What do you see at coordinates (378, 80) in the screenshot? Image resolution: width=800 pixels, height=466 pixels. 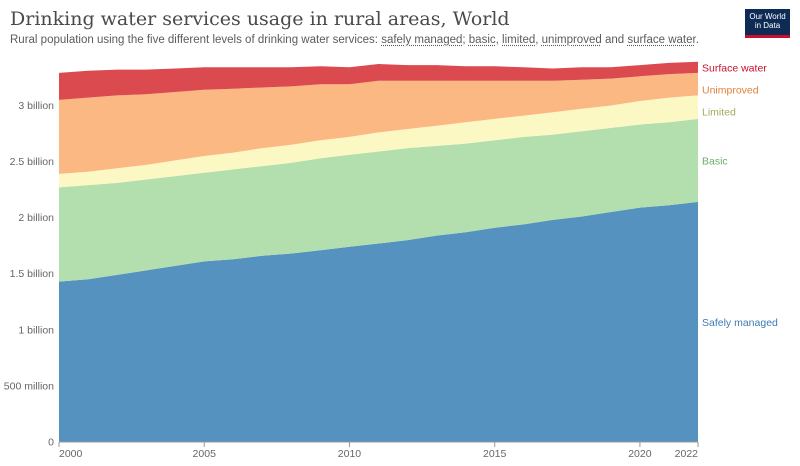 I see `area-surface-water` at bounding box center [378, 80].